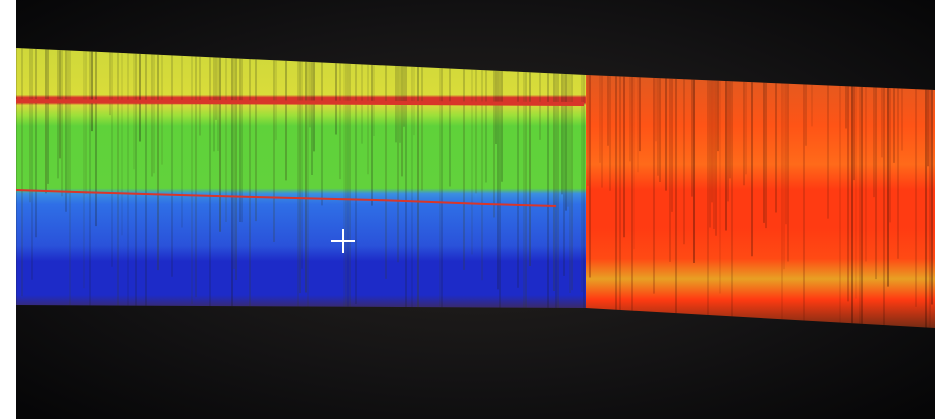 The height and width of the screenshot is (419, 935). I want to click on red-stripe, so click(300, 102).